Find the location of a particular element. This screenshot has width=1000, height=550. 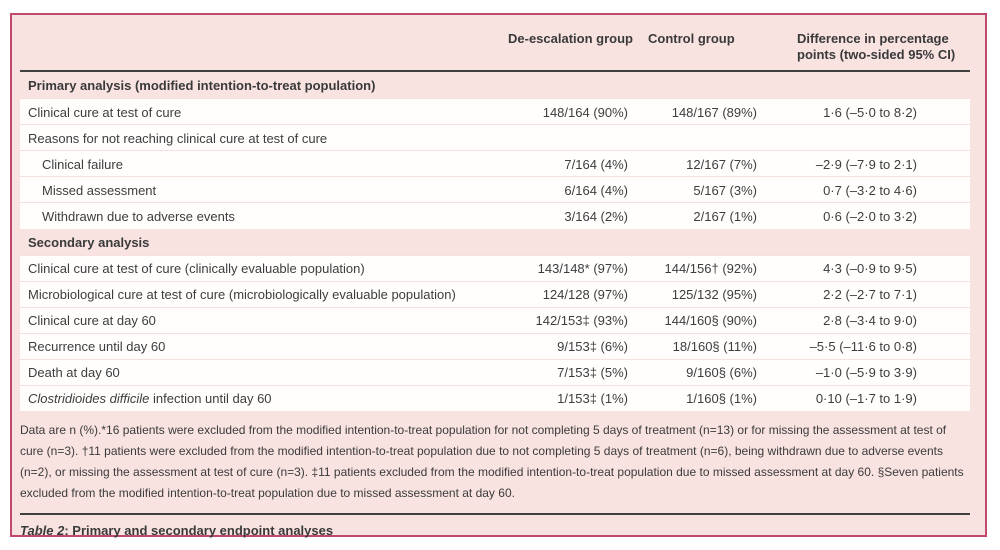

row-label-text: Recurrence until day 60 is located at coordinates (97, 346).